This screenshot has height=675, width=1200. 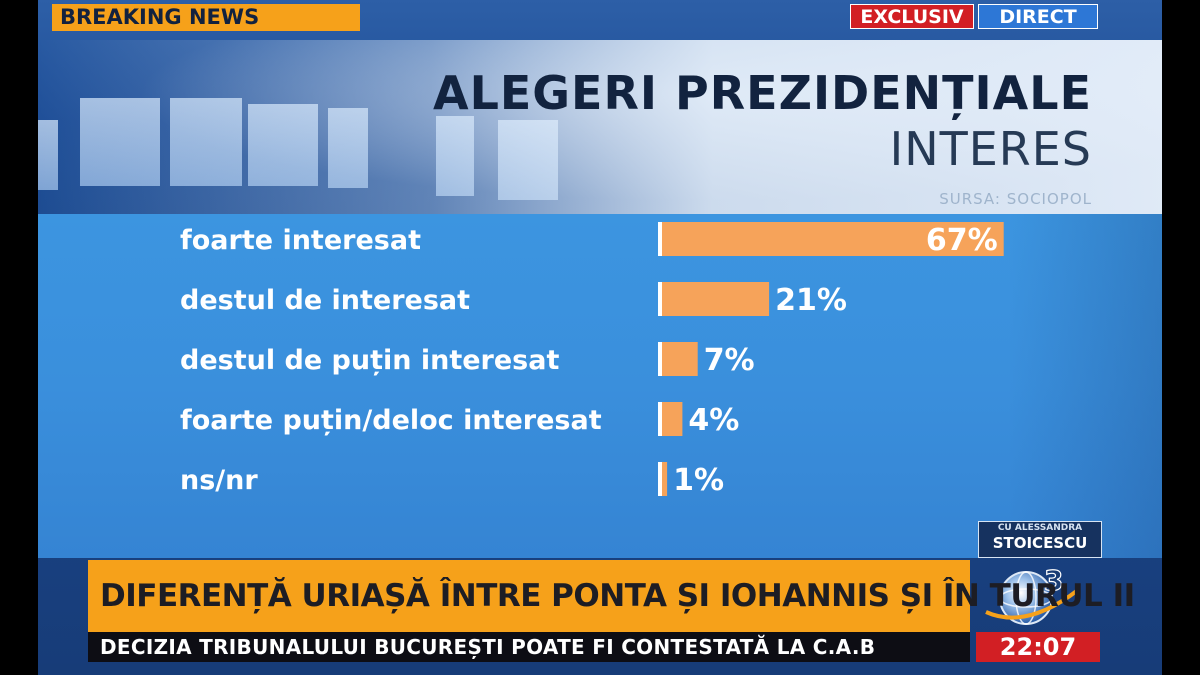 I want to click on antena-3-globe-logo: 3, so click(x=1032, y=594).